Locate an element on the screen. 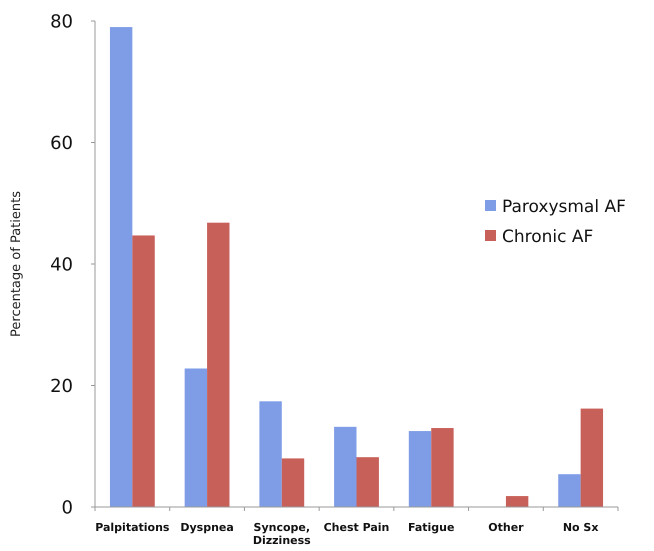 This screenshot has height=551, width=654. legend-label: Chronic AF is located at coordinates (548, 236).